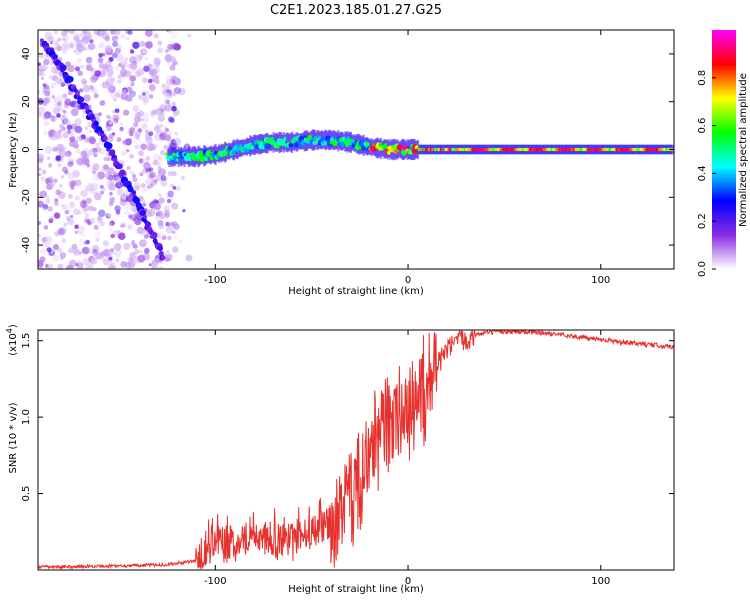 This screenshot has width=750, height=600. What do you see at coordinates (12, 340) in the screenshot?
I see `y-multiplier: (x104)` at bounding box center [12, 340].